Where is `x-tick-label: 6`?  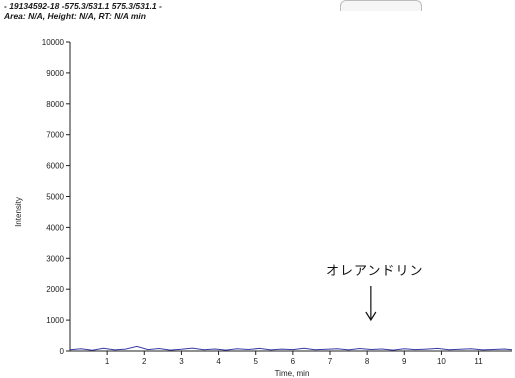
x-tick-label: 6 is located at coordinates (293, 361).